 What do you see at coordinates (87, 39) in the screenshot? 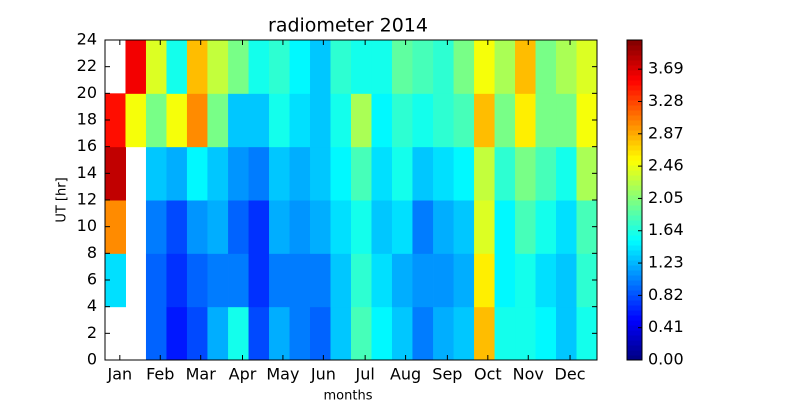
I see `y-tick-label: 24` at bounding box center [87, 39].